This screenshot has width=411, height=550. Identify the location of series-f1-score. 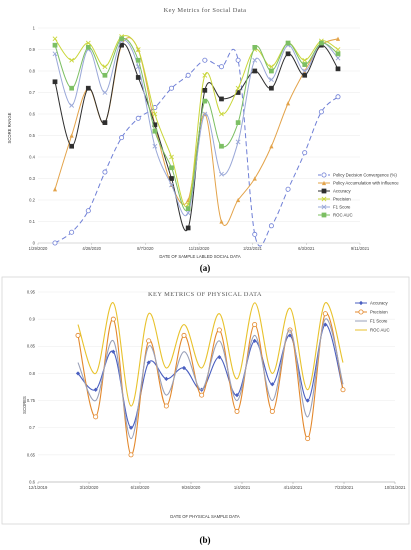
(210, 379).